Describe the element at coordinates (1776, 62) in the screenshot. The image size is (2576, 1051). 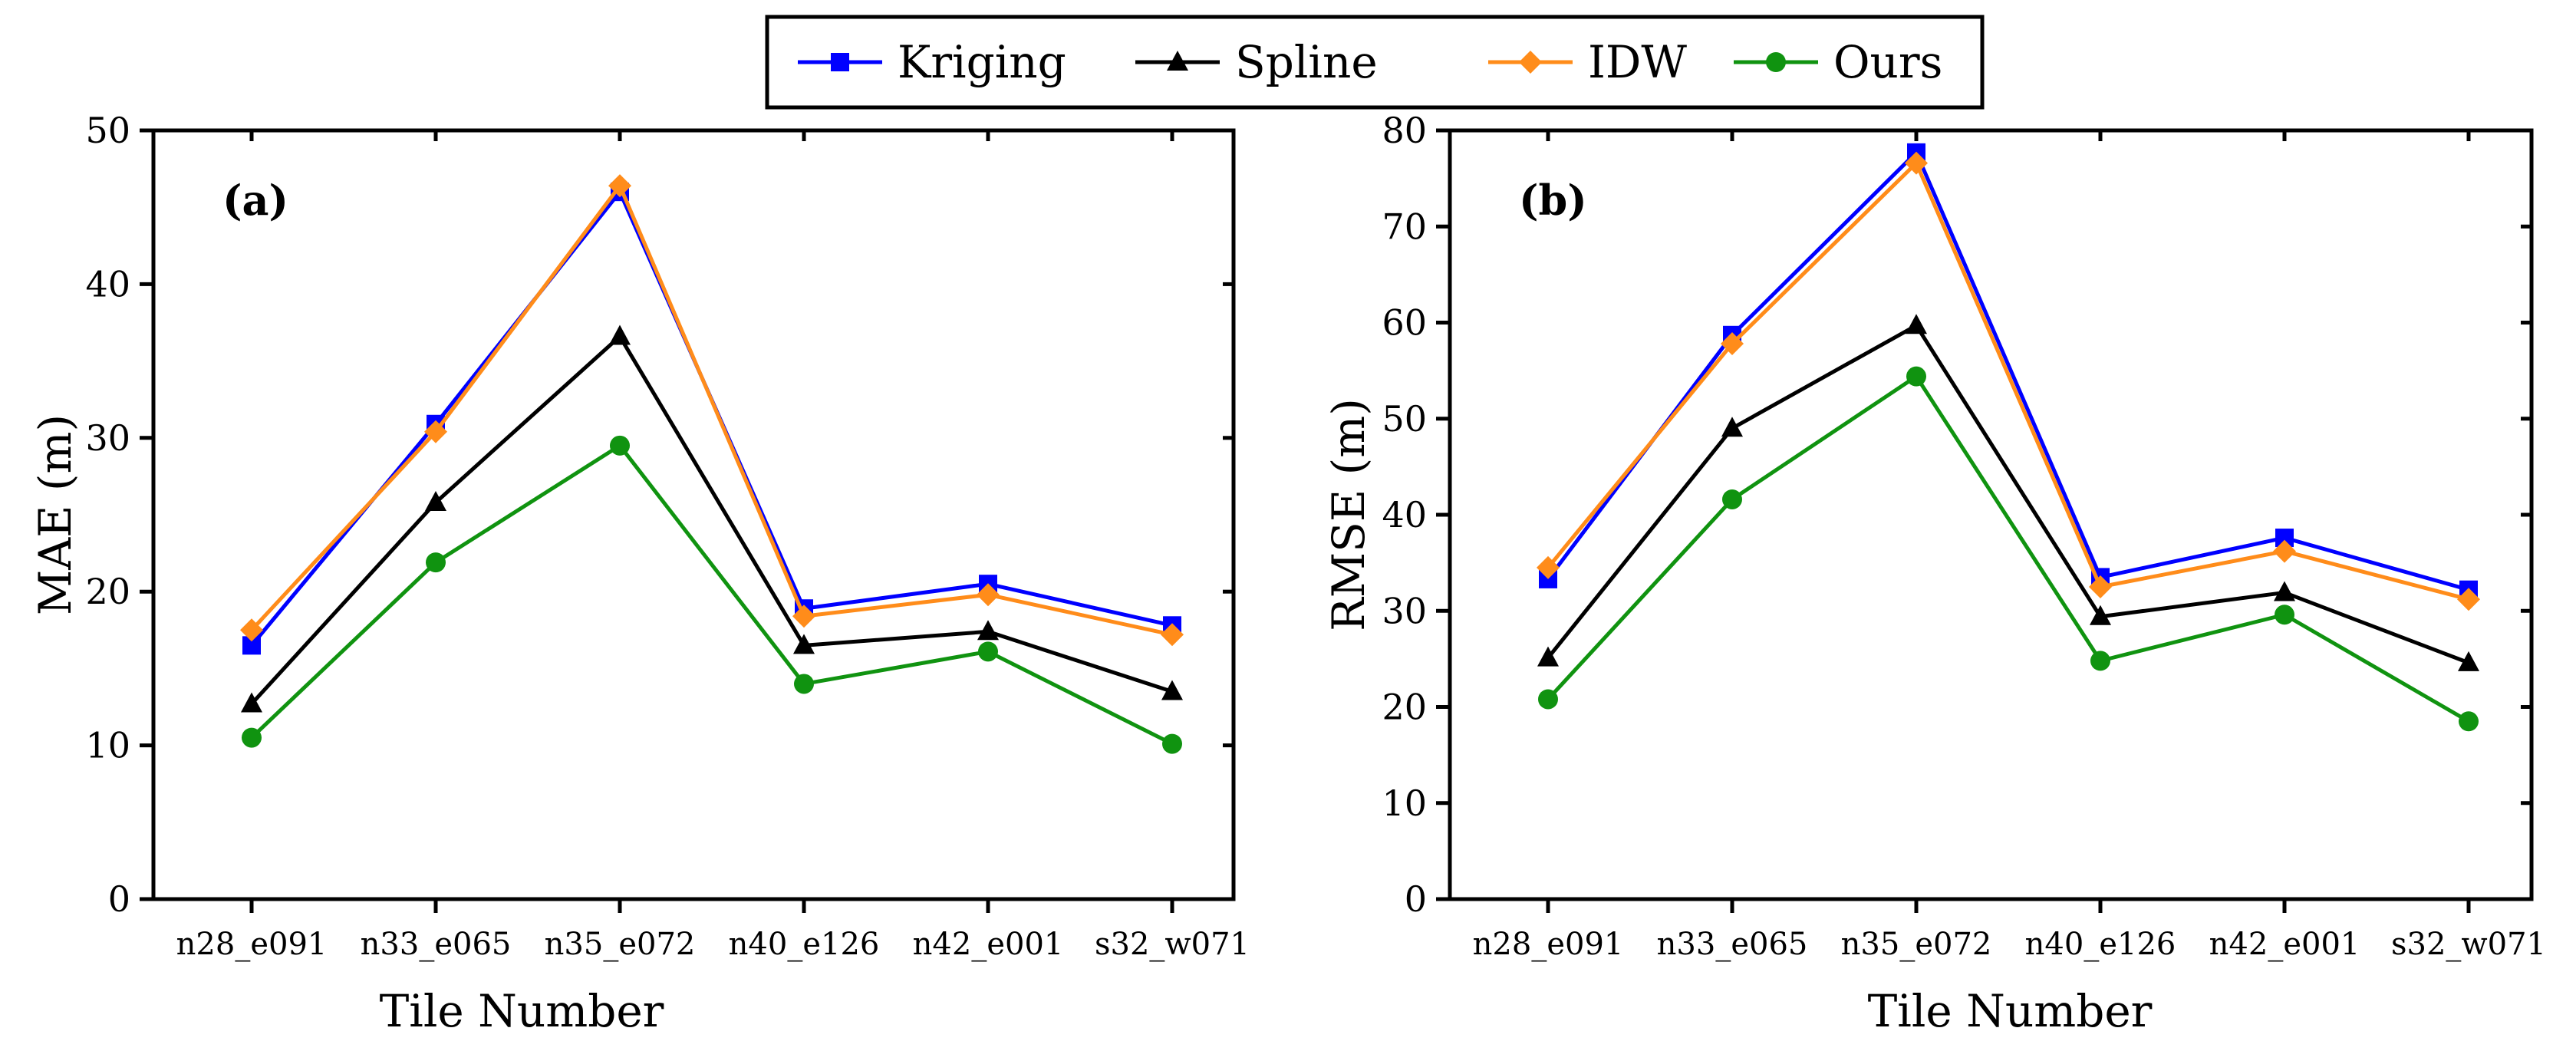
I see `legend-marker-ours` at that location.